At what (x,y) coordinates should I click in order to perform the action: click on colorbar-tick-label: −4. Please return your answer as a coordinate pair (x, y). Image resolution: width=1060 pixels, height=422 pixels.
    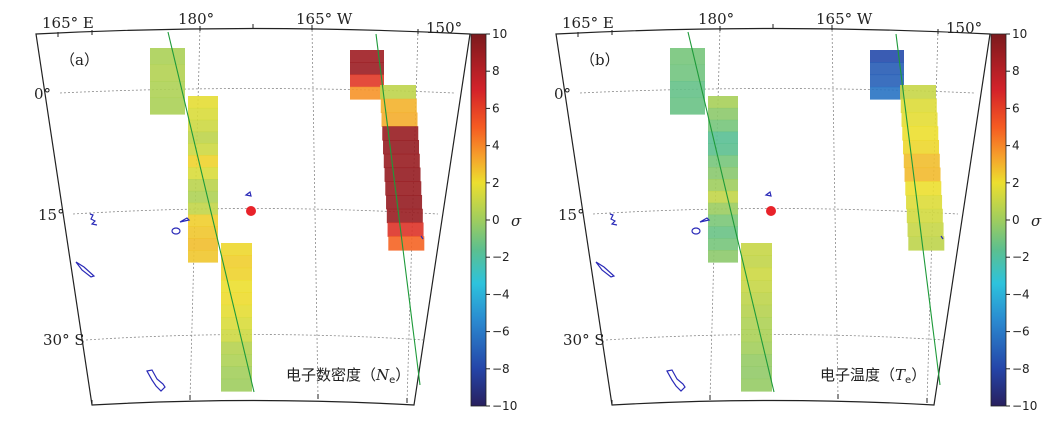
    Looking at the image, I should click on (1021, 294).